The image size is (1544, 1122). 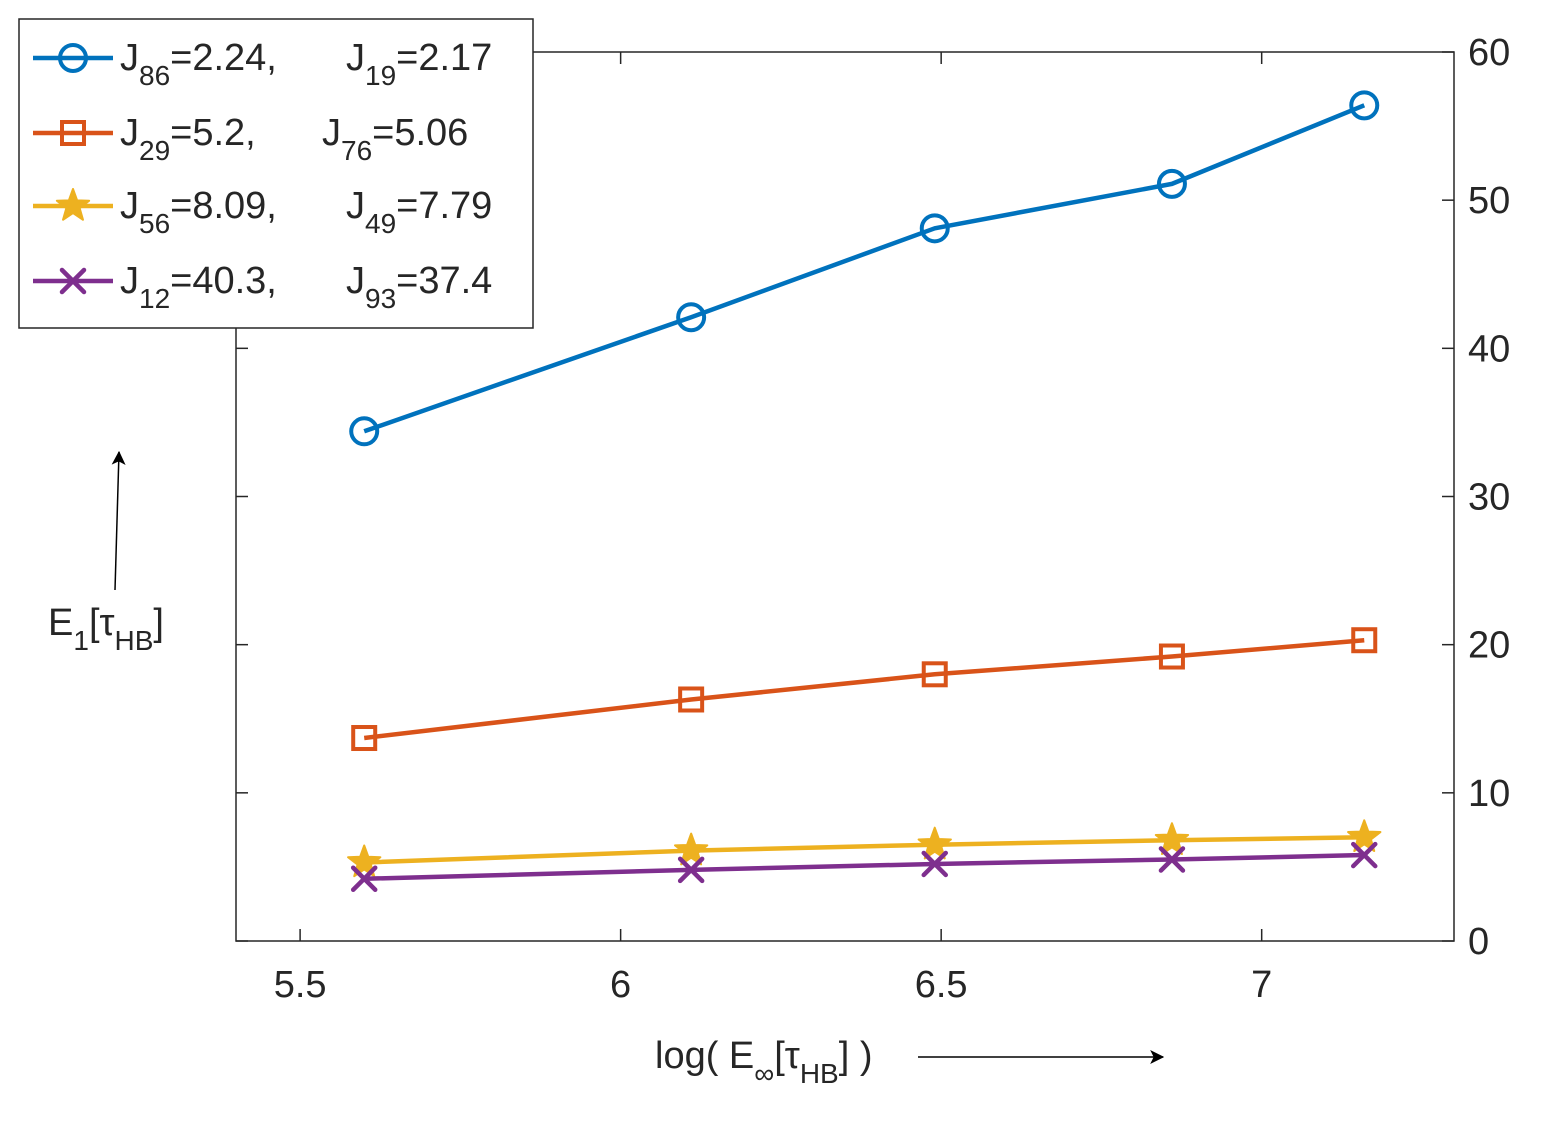 I want to click on y-axis-title-sub2: HB, so click(x=134, y=640).